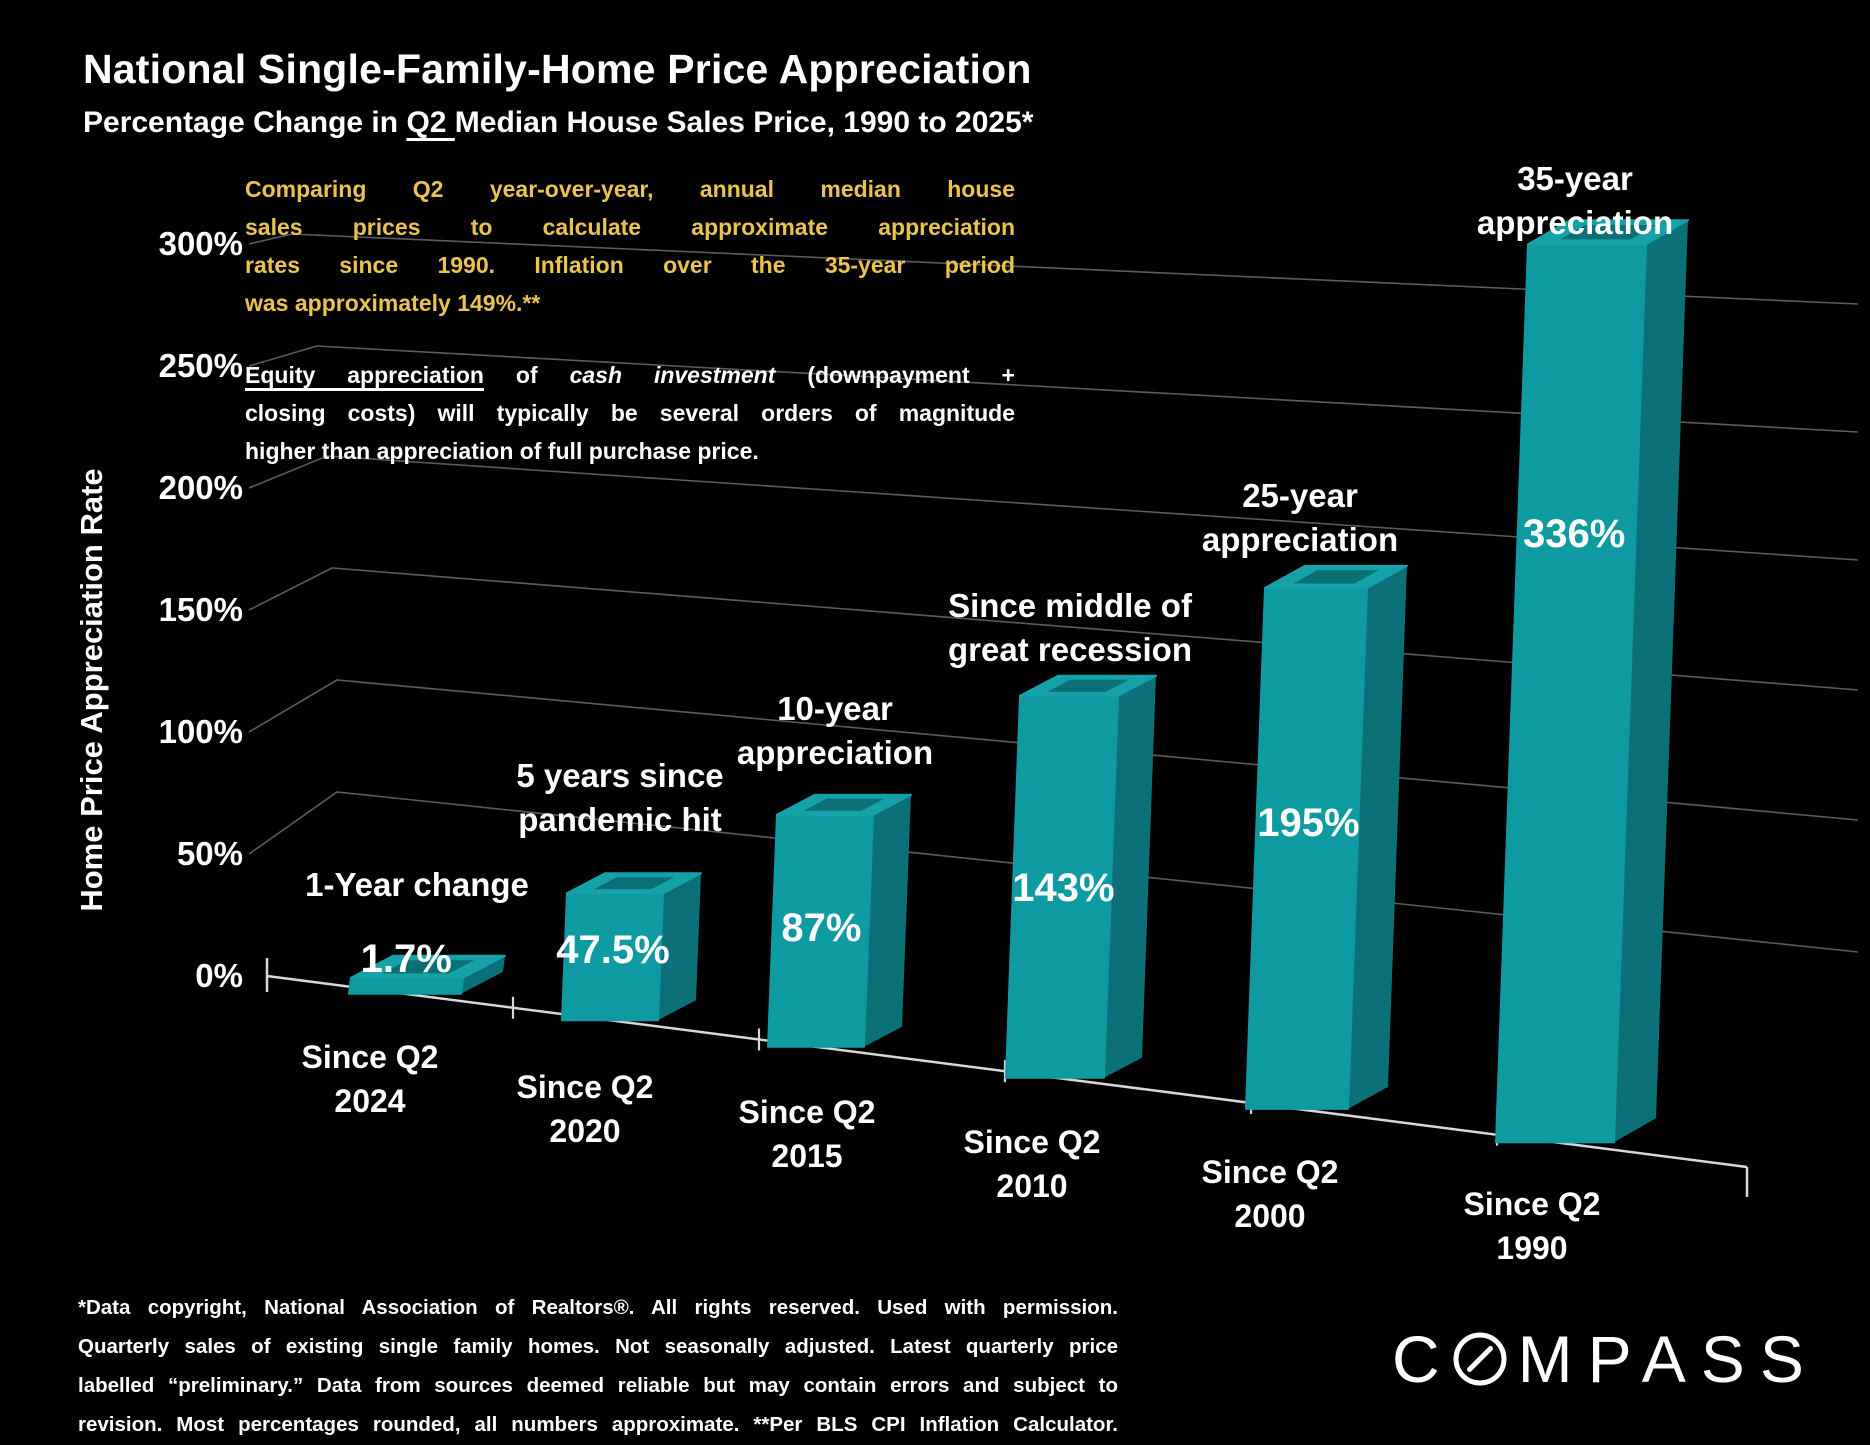 Image resolution: width=1870 pixels, height=1445 pixels. I want to click on x-axis-category-label: 2000, so click(1269, 1216).